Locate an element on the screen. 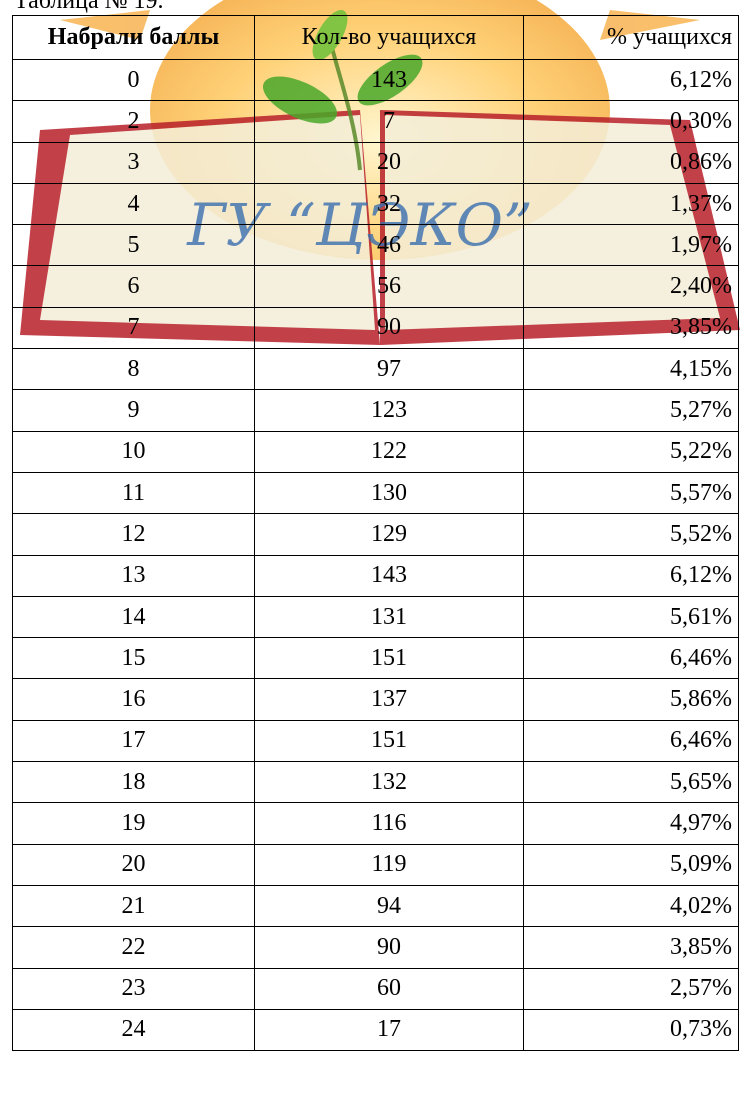  table-row: 17 151 6,46% is located at coordinates (375, 741).